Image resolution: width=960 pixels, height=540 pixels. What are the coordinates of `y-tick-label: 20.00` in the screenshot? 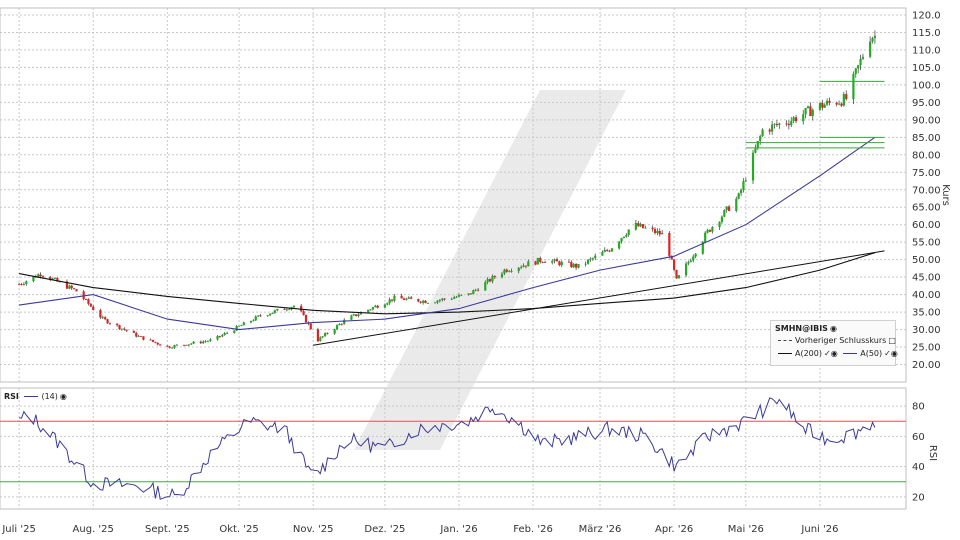 It's located at (926, 365).